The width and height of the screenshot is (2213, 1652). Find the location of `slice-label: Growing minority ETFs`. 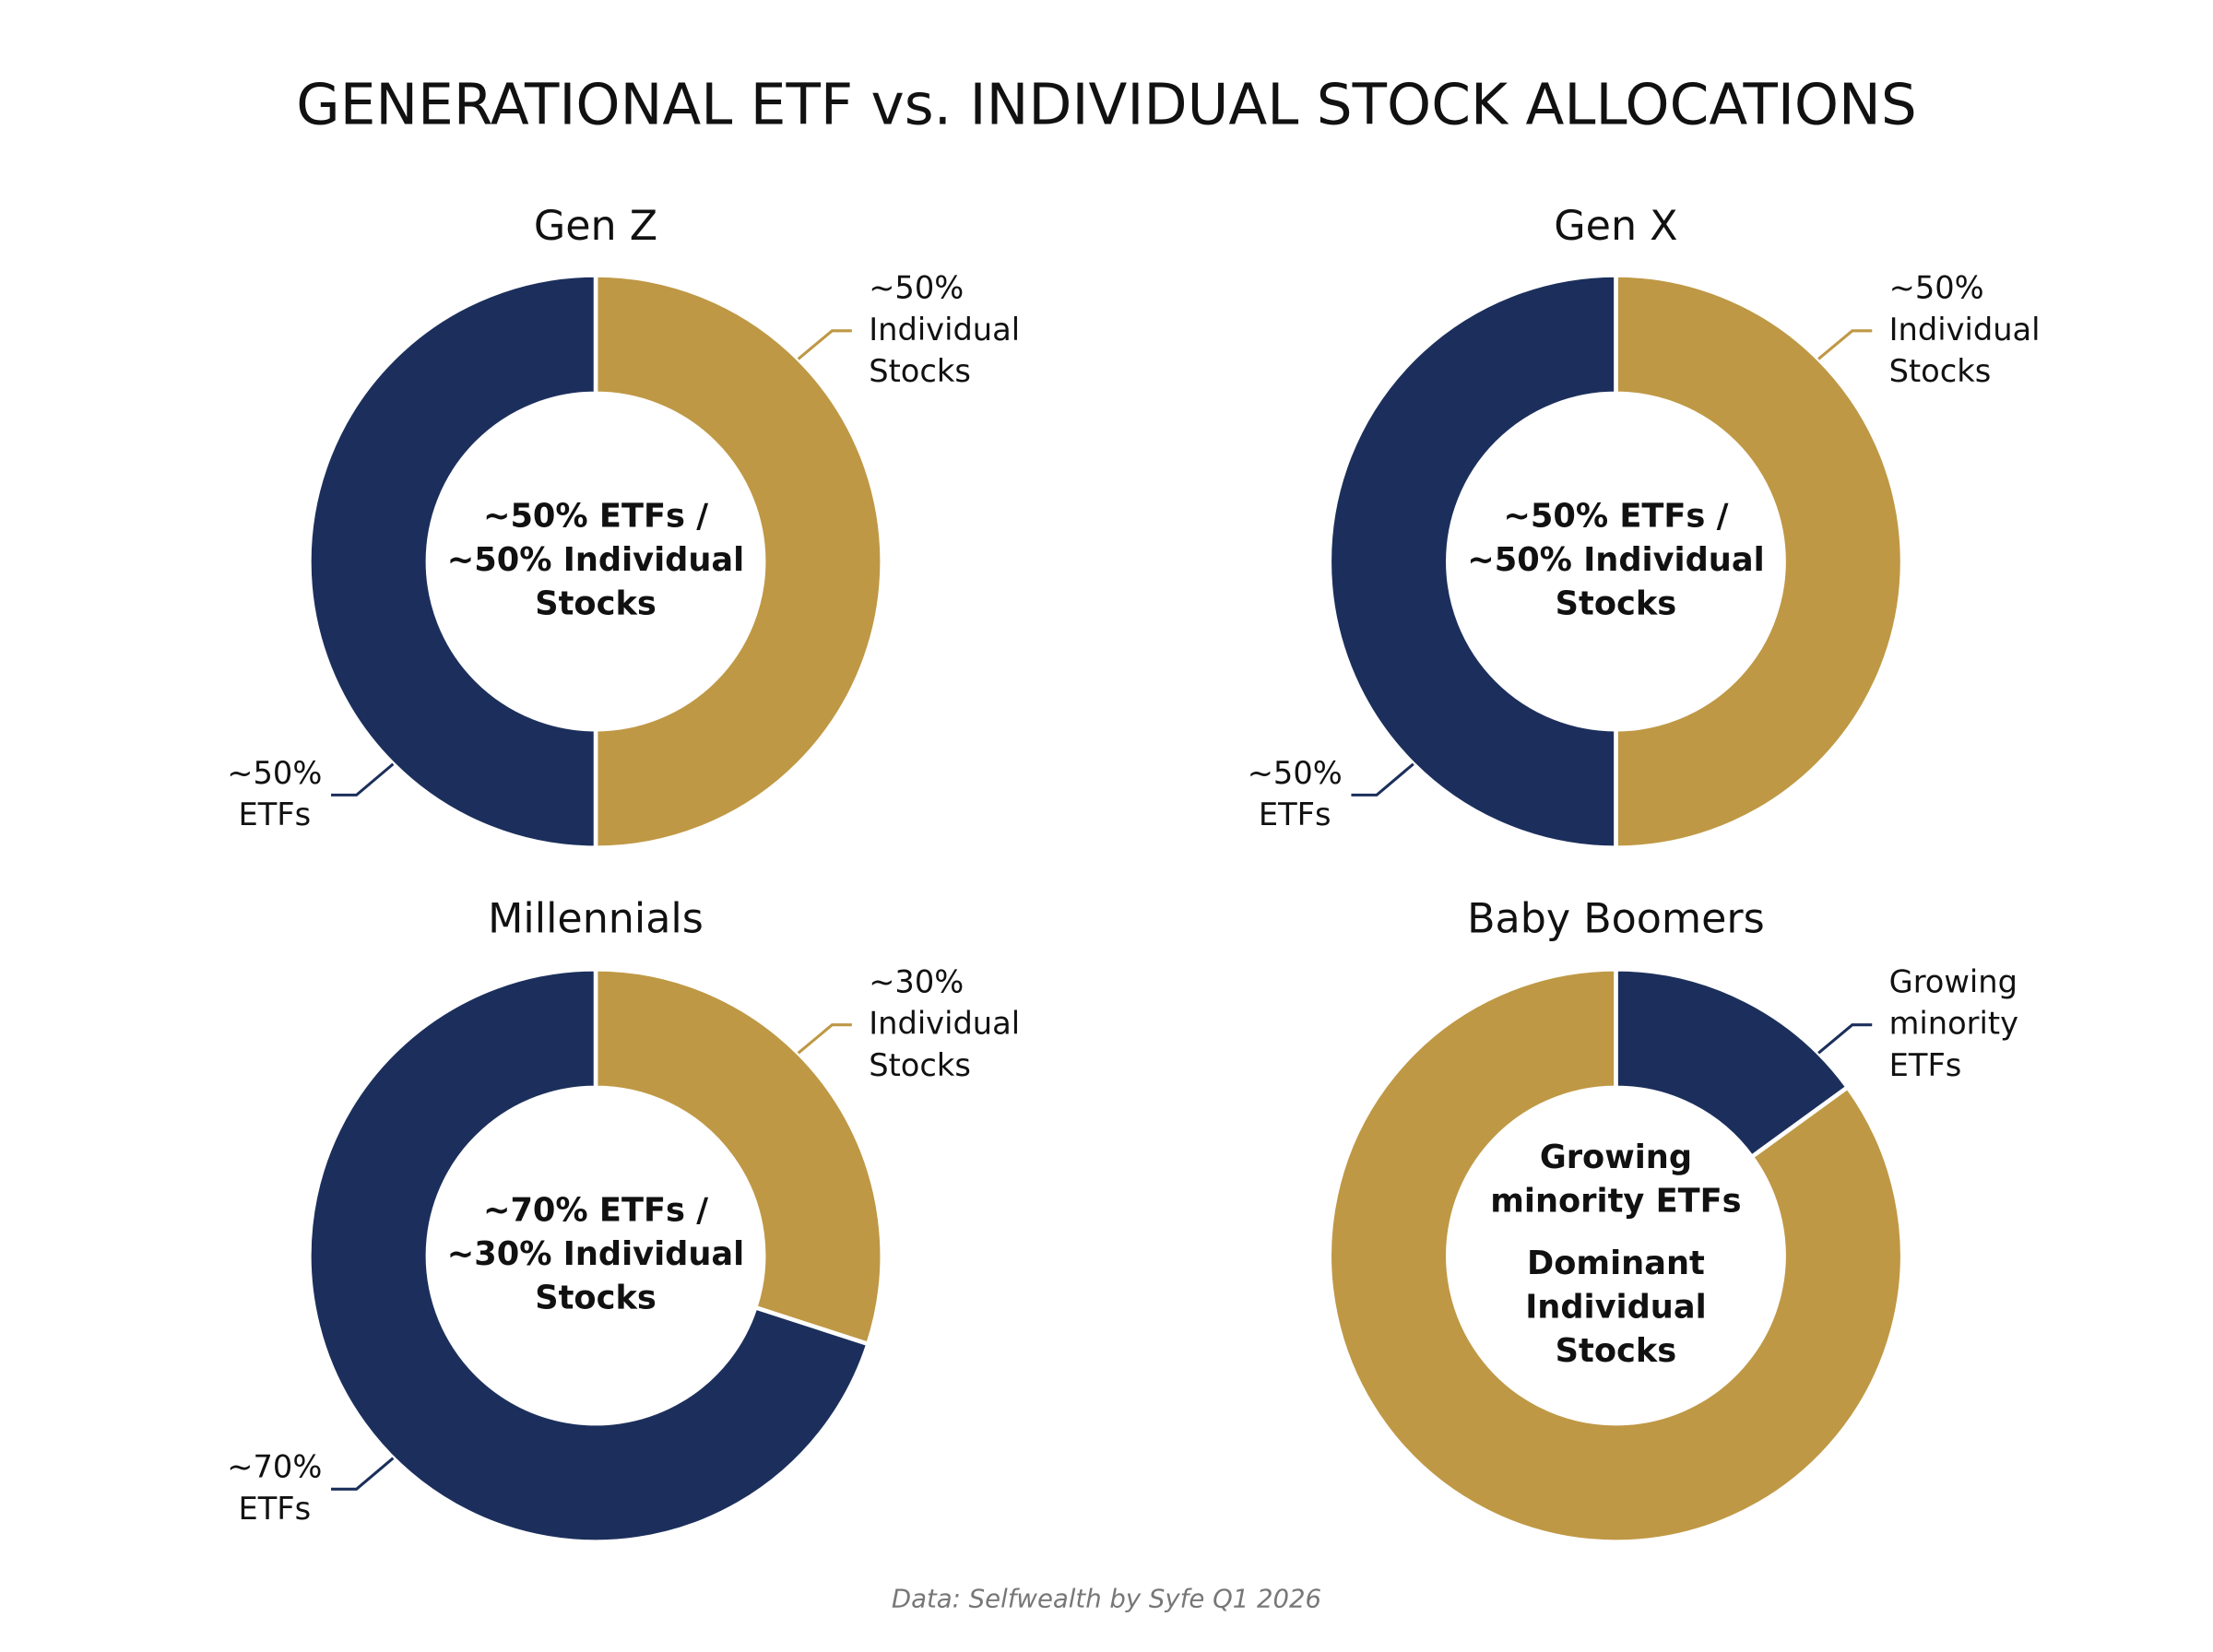

slice-label: Growing minority ETFs is located at coordinates (1953, 1022).